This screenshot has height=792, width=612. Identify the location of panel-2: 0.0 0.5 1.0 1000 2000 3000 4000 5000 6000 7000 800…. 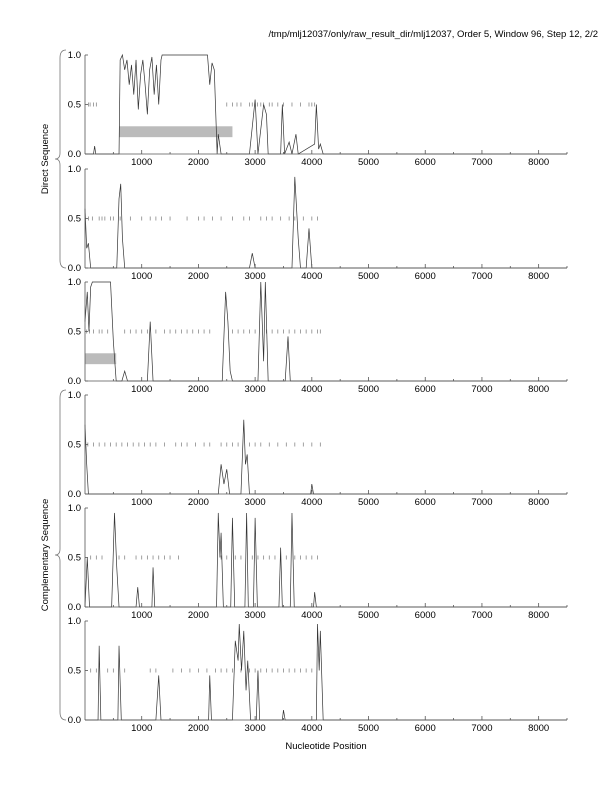
(318, 223).